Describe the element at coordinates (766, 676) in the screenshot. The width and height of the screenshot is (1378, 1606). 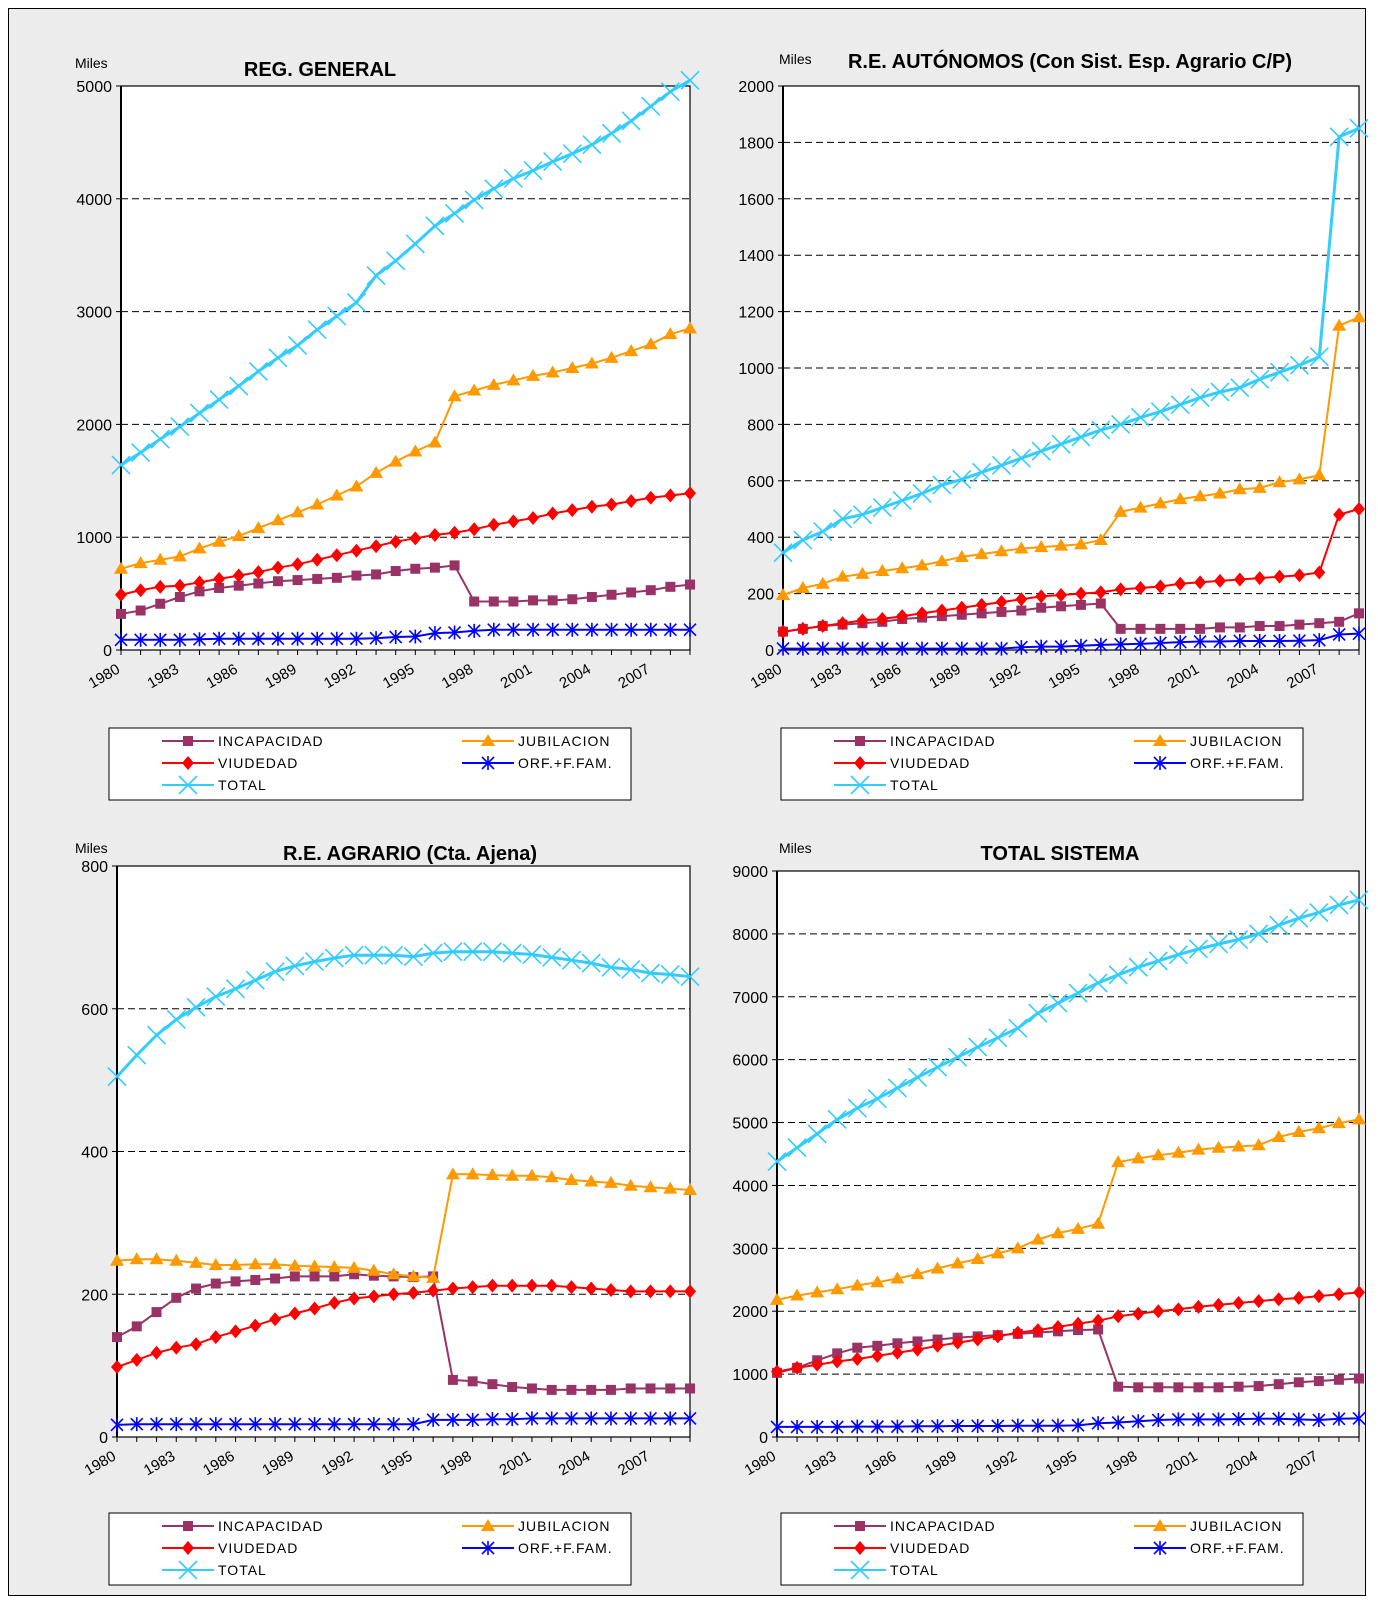
I see `x-tick-label: 1980` at that location.